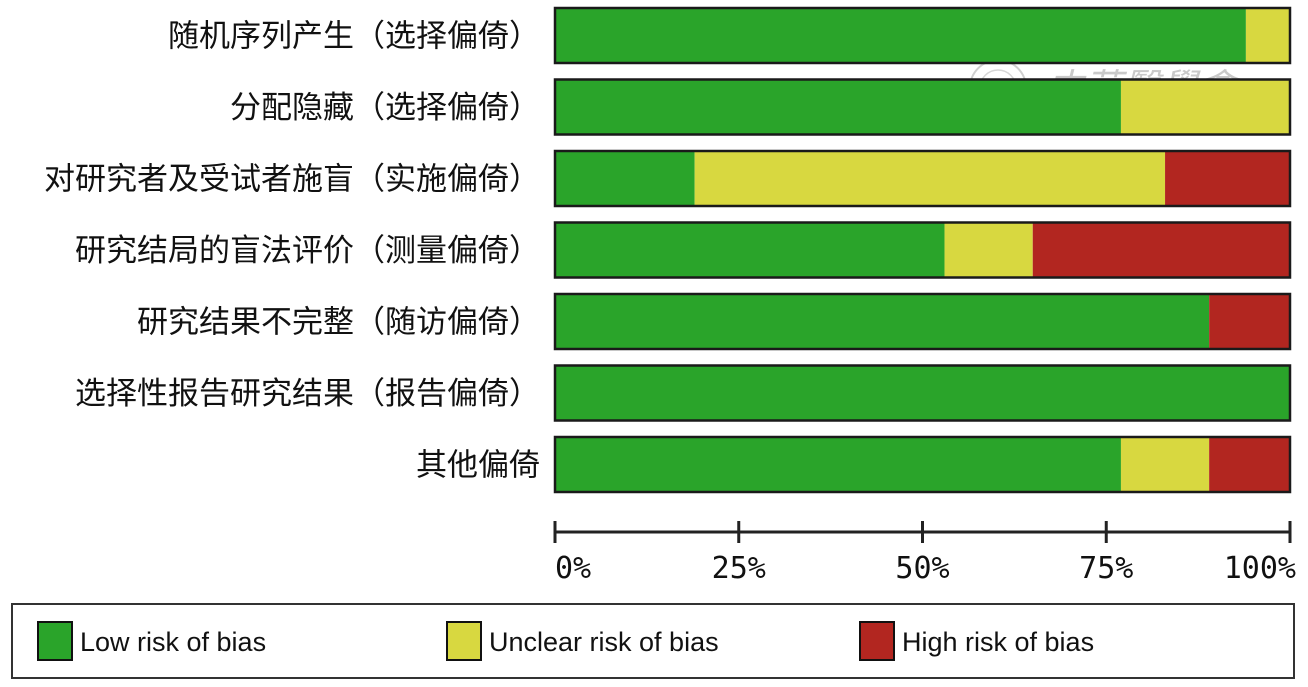 The height and width of the screenshot is (687, 1308). Describe the element at coordinates (292, 180) in the screenshot. I see `category-label: 对研究者及受试者施盲（实施偏倚）` at that location.